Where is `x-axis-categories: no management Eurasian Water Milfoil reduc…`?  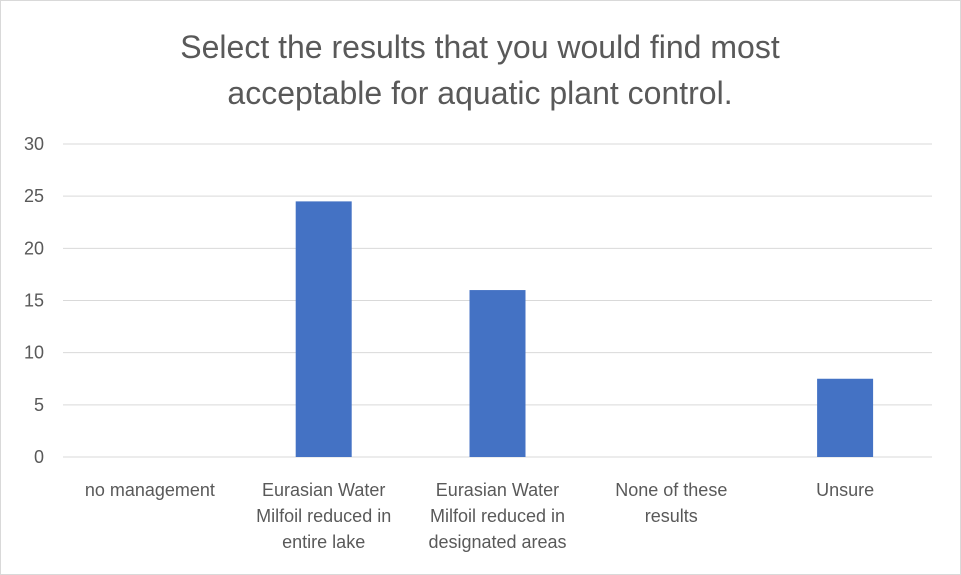 x-axis-categories: no management Eurasian Water Milfoil reduc… is located at coordinates (479, 516).